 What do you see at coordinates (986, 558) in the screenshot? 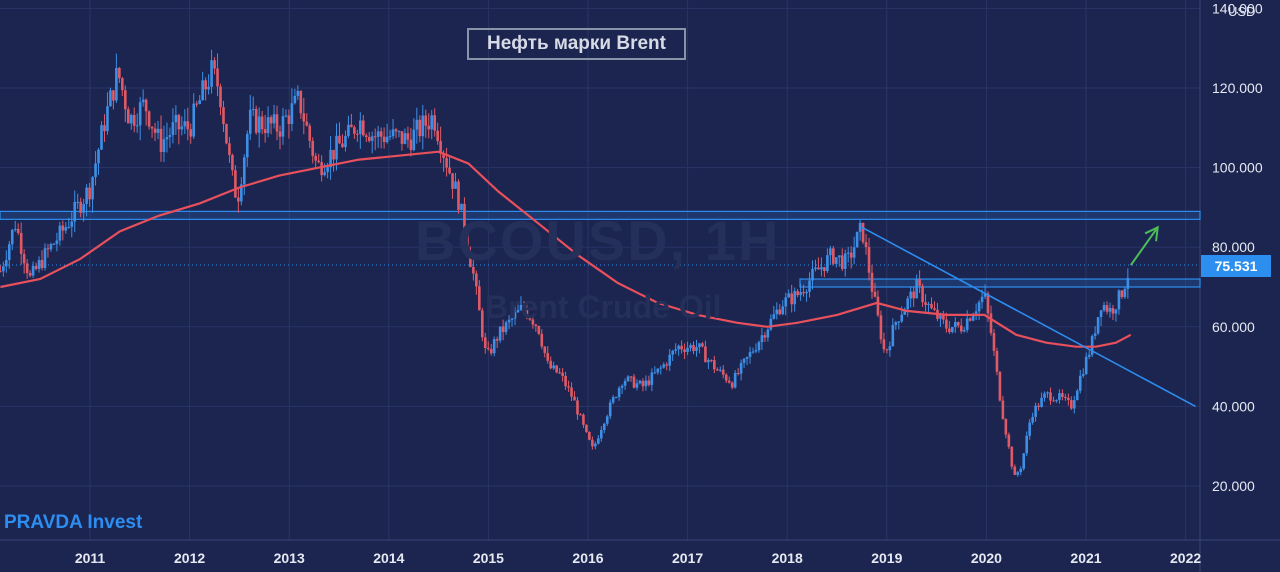
I see `x-tick-label: 2020` at bounding box center [986, 558].